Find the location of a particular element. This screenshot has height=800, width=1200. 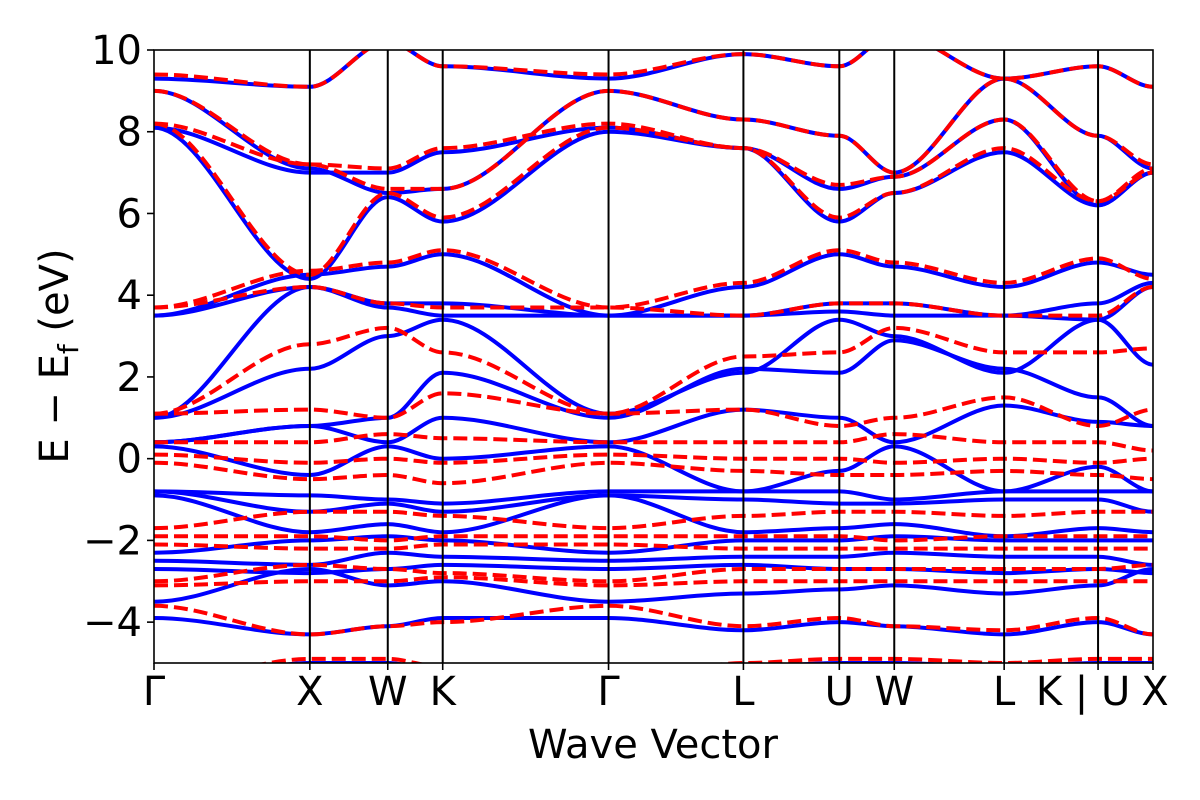

y-tick-label: −4 is located at coordinates (112, 623).